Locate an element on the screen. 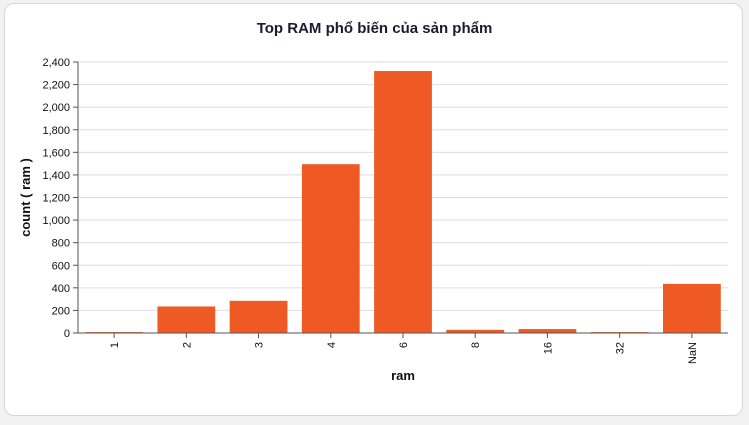 The width and height of the screenshot is (749, 425). y-tick-label: 2,400 is located at coordinates (56, 63).